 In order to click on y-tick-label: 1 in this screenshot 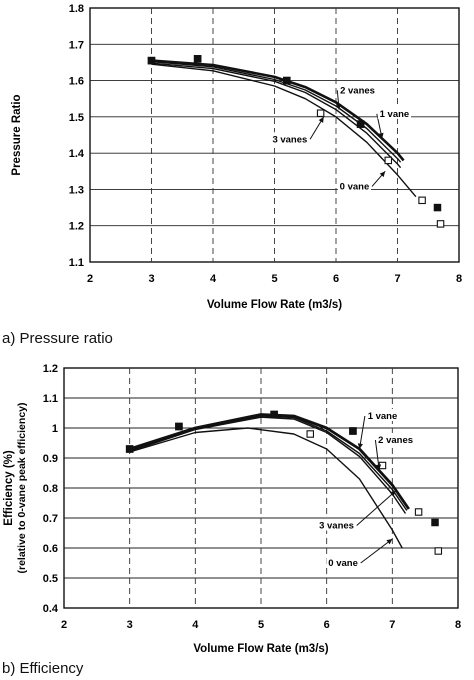, I will do `click(55, 429)`.